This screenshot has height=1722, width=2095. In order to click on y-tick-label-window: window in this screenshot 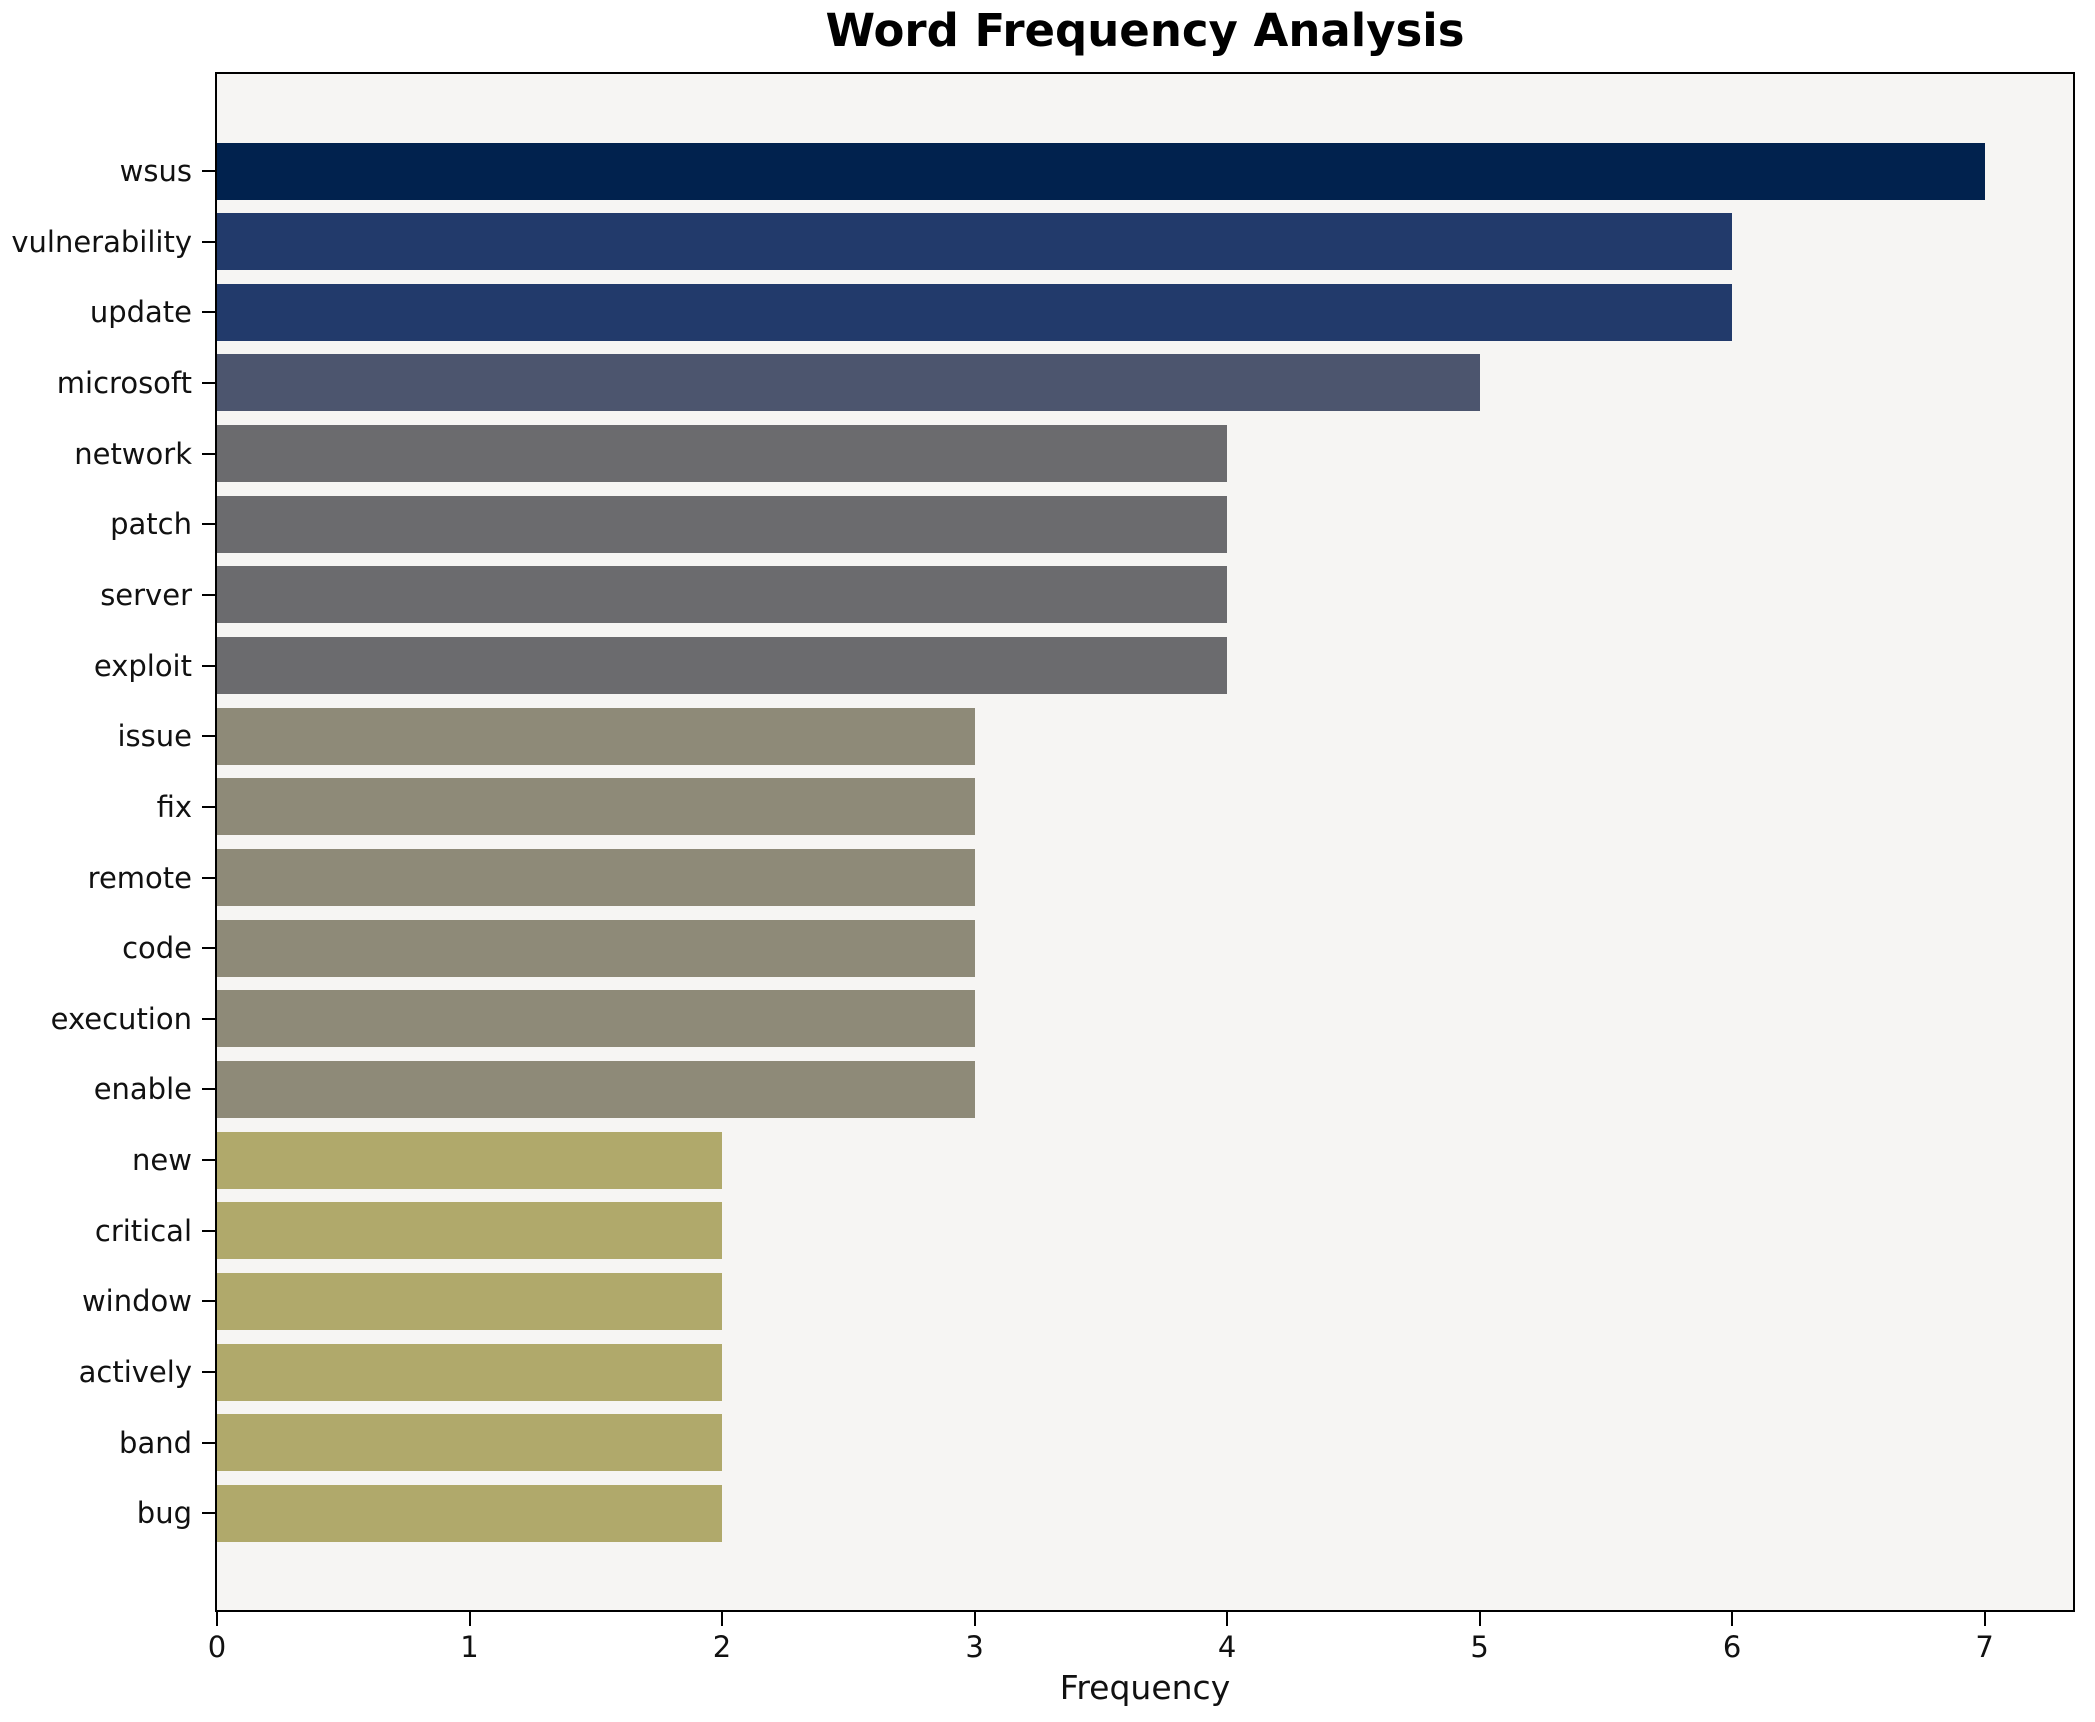, I will do `click(136, 1301)`.